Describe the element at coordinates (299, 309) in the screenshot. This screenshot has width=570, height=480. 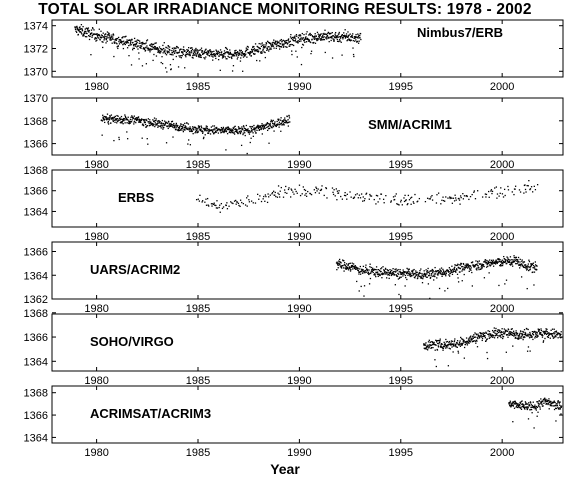
I see `x-tick-label: 1990` at that location.